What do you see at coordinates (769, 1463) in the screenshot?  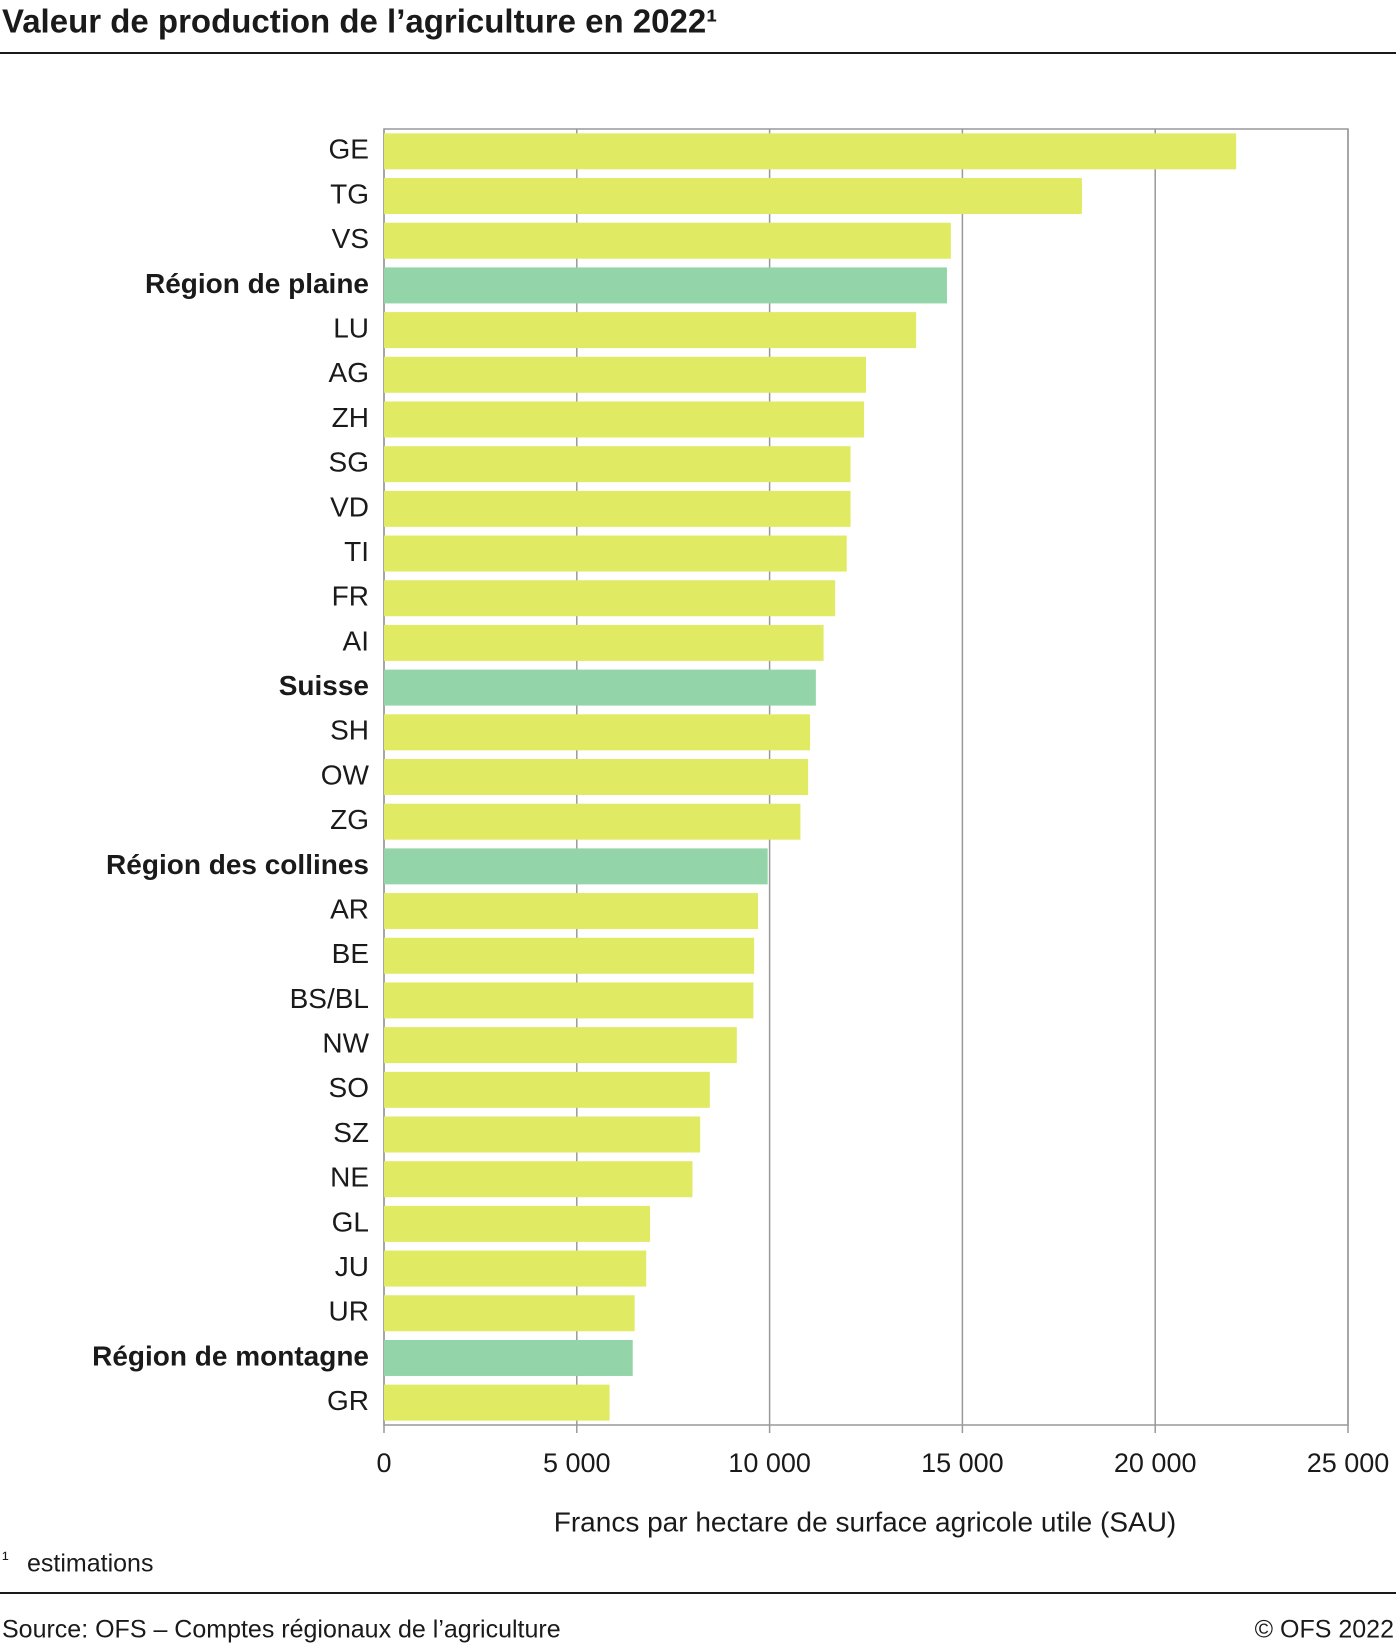 I see `x-tick-label: 10 000` at bounding box center [769, 1463].